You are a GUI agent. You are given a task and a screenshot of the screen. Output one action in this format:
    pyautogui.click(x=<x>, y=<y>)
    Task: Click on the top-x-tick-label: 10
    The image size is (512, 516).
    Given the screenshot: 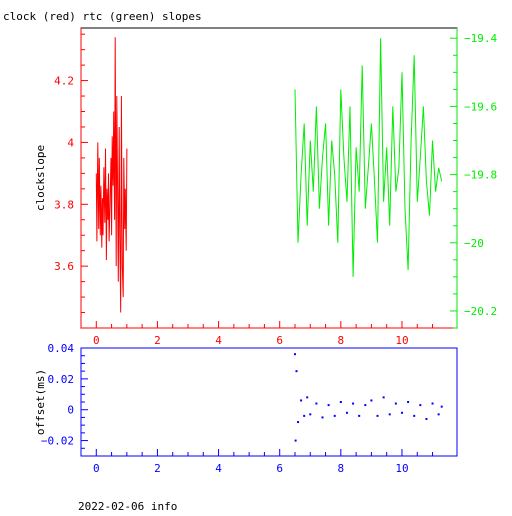 What is the action you would take?
    pyautogui.click(x=401, y=340)
    